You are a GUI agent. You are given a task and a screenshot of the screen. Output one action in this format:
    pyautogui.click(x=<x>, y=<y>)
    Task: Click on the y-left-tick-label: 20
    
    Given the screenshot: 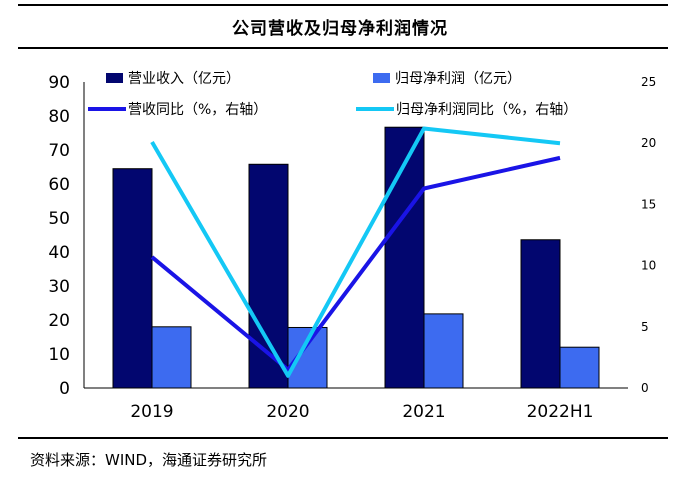 What is the action you would take?
    pyautogui.click(x=59, y=321)
    